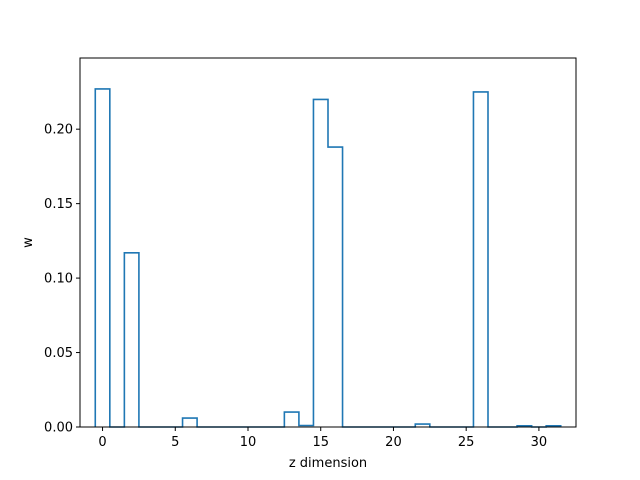  Describe the element at coordinates (539, 442) in the screenshot. I see `x-tick-label: 30` at that location.